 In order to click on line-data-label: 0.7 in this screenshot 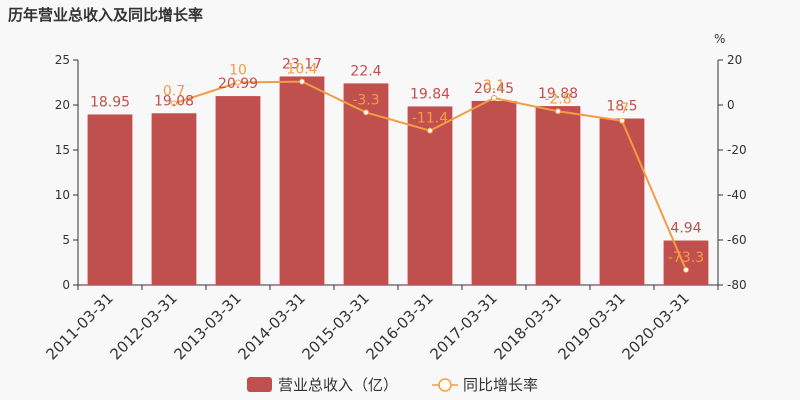, I will do `click(174, 91)`.